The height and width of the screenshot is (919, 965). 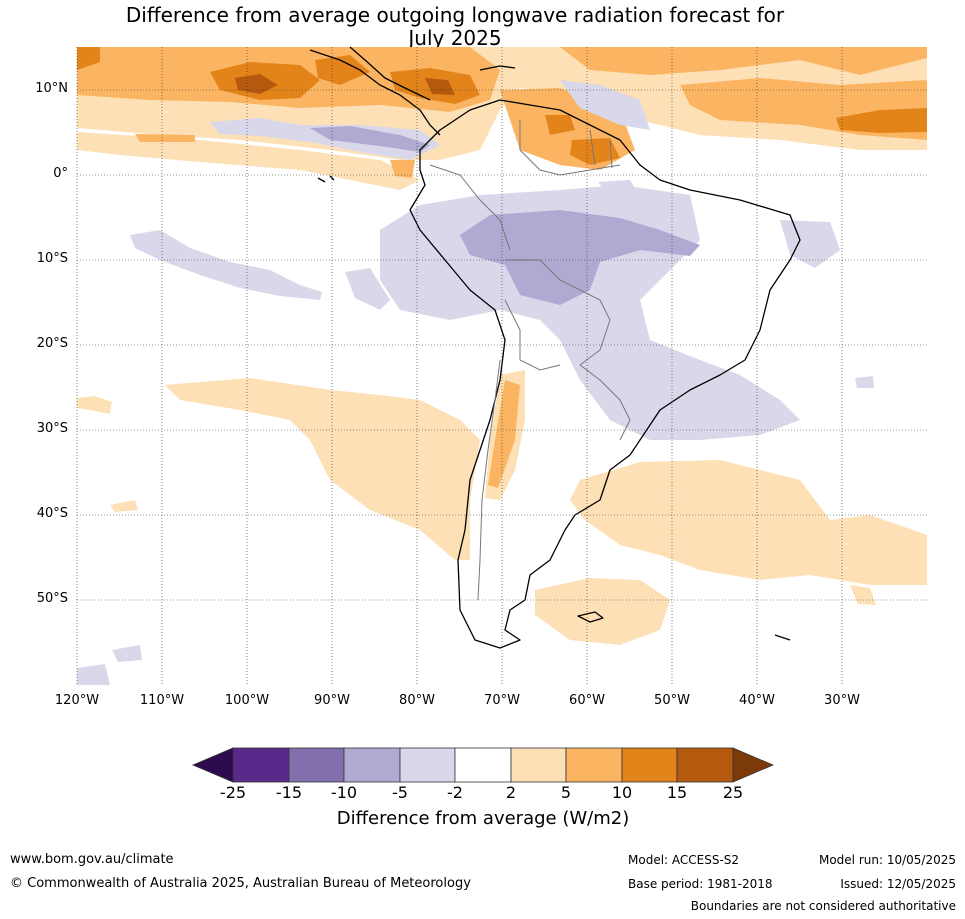 I want to click on model-name: Model: ACCESS-S2, so click(x=684, y=860).